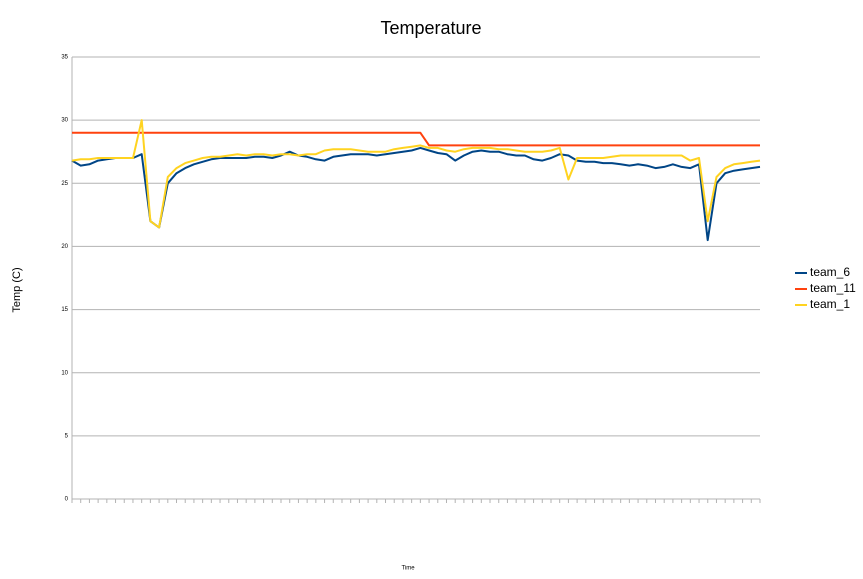  Describe the element at coordinates (64, 310) in the screenshot. I see `y-tick-label: 15` at that location.